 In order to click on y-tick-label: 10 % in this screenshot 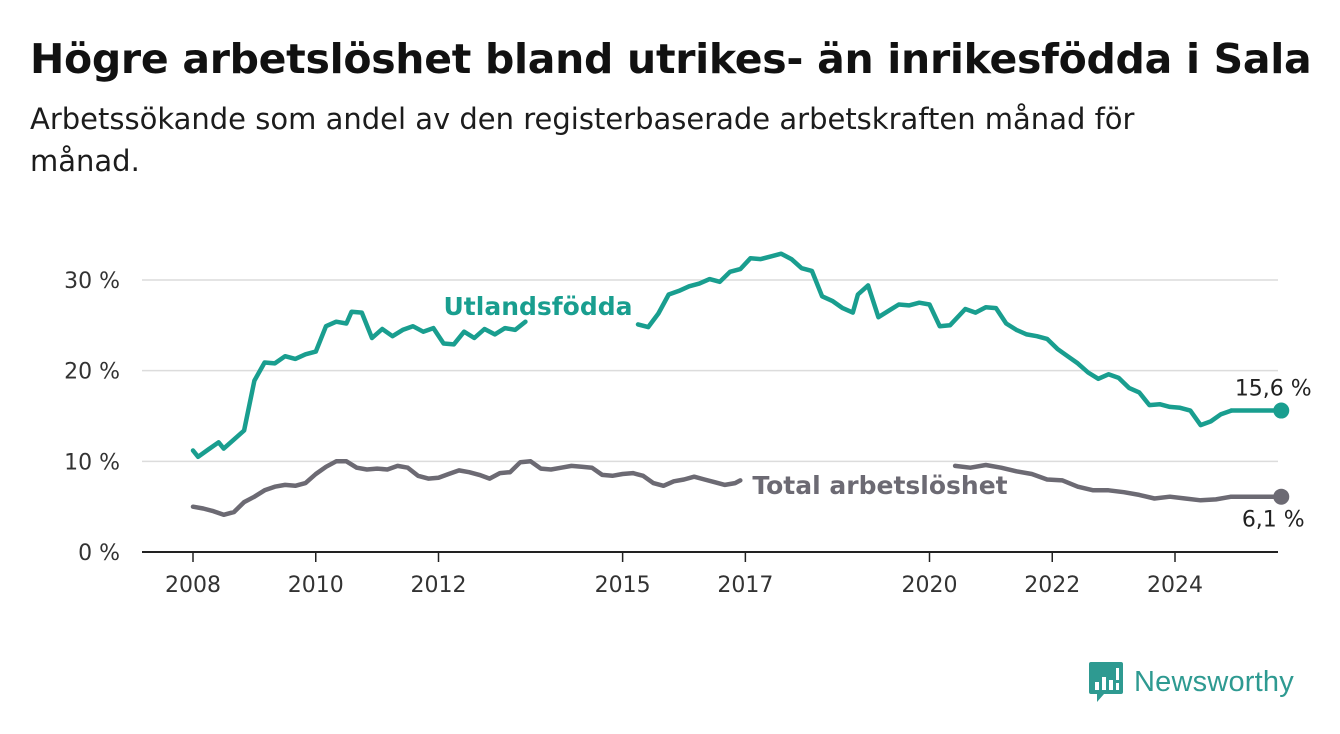, I will do `click(92, 462)`.